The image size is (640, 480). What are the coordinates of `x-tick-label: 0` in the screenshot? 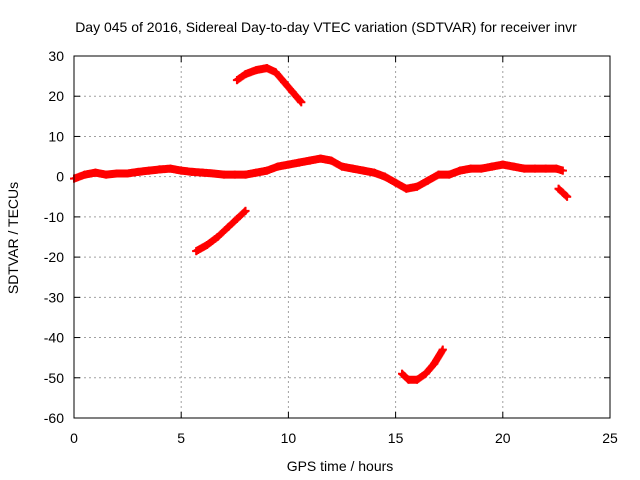 It's located at (74, 438).